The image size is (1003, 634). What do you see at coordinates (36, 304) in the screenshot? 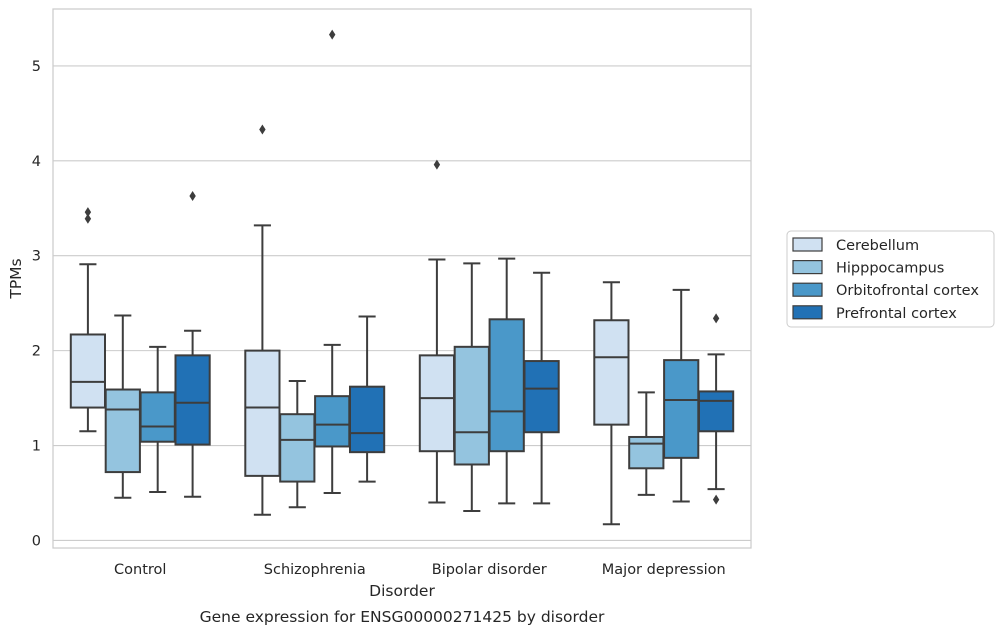
I see `y-tick-labels: 0 1 2 3 4 5` at bounding box center [36, 304].